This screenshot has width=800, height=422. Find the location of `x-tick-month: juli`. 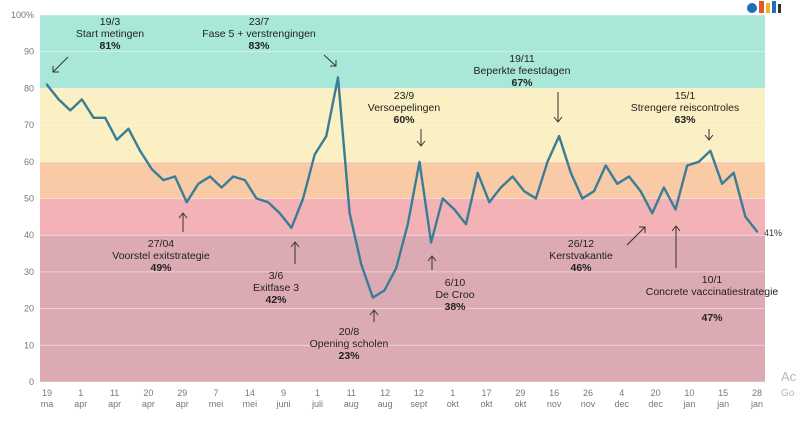

x-tick-month: juli is located at coordinates (317, 404).